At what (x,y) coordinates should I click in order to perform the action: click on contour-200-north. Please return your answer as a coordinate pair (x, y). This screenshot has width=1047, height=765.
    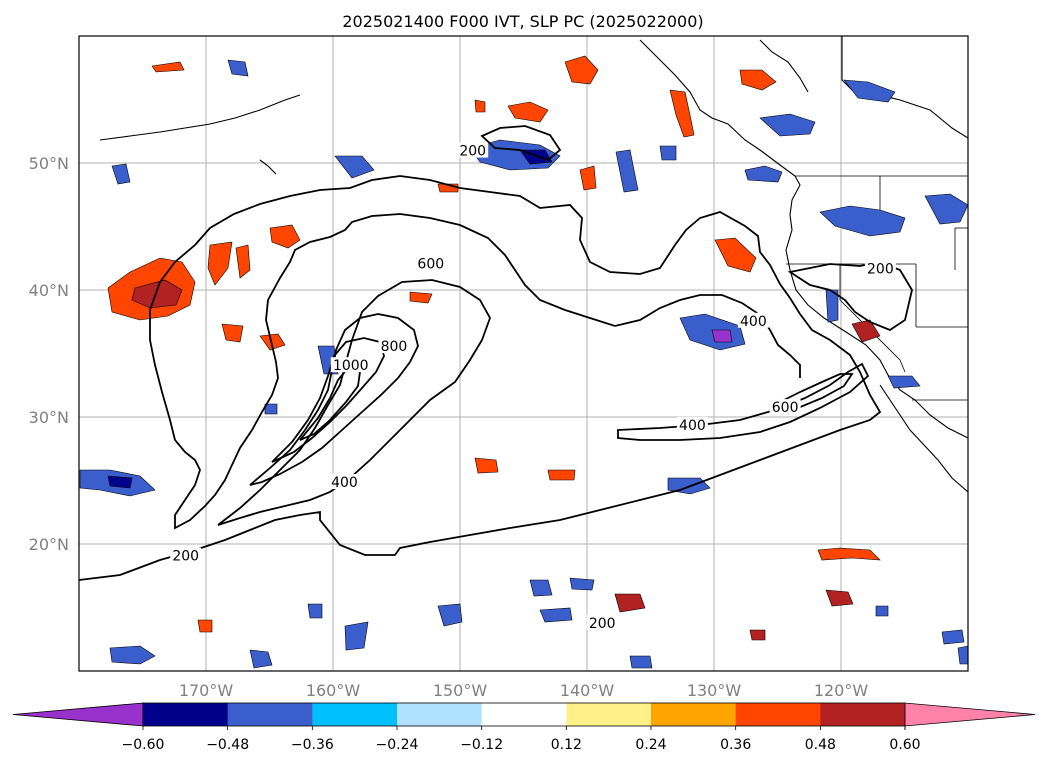
    Looking at the image, I should click on (521, 143).